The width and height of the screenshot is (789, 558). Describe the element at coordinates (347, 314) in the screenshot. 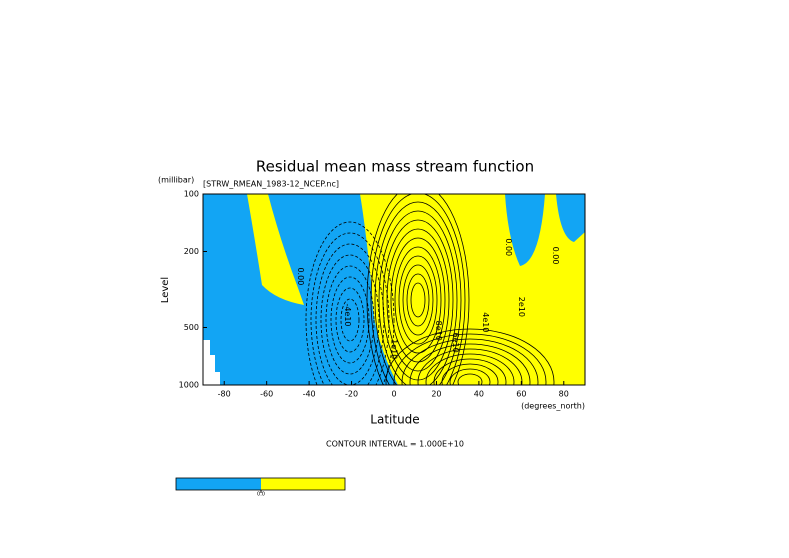

I see `contour-label: -4e10` at that location.